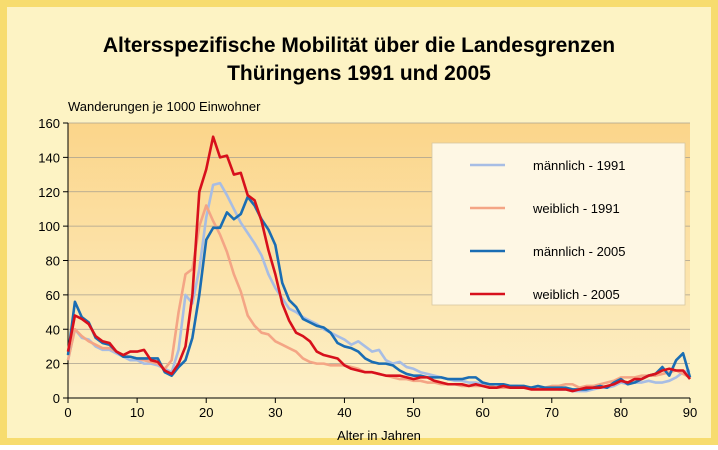  I want to click on legend-label: weiblich - 1991, so click(576, 208).